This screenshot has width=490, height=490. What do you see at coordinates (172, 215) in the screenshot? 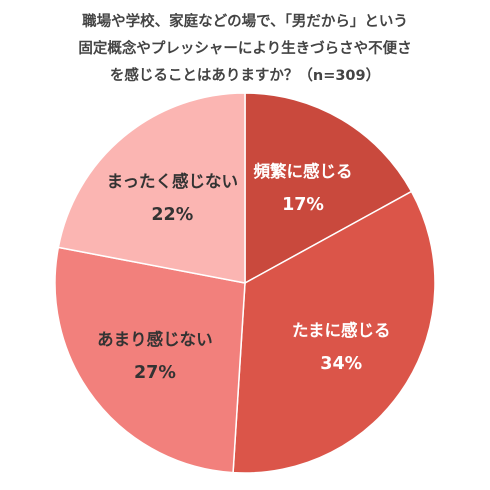
I see `slice-percent-4: 22%` at bounding box center [172, 215].